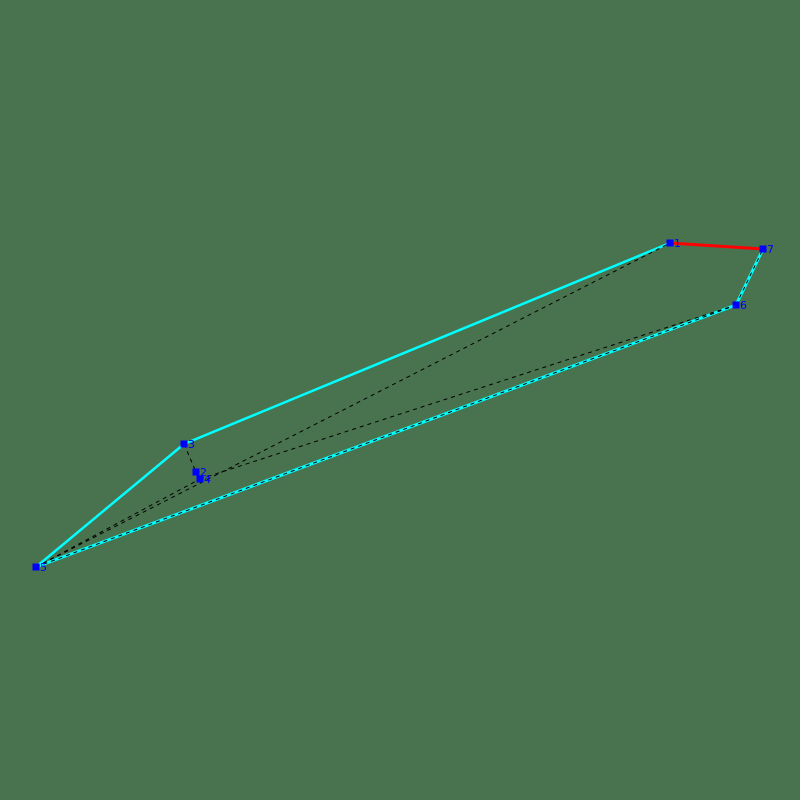 Image resolution: width=800 pixels, height=800 pixels. What do you see at coordinates (677, 243) in the screenshot?
I see `vertex-label-1: 1` at bounding box center [677, 243].